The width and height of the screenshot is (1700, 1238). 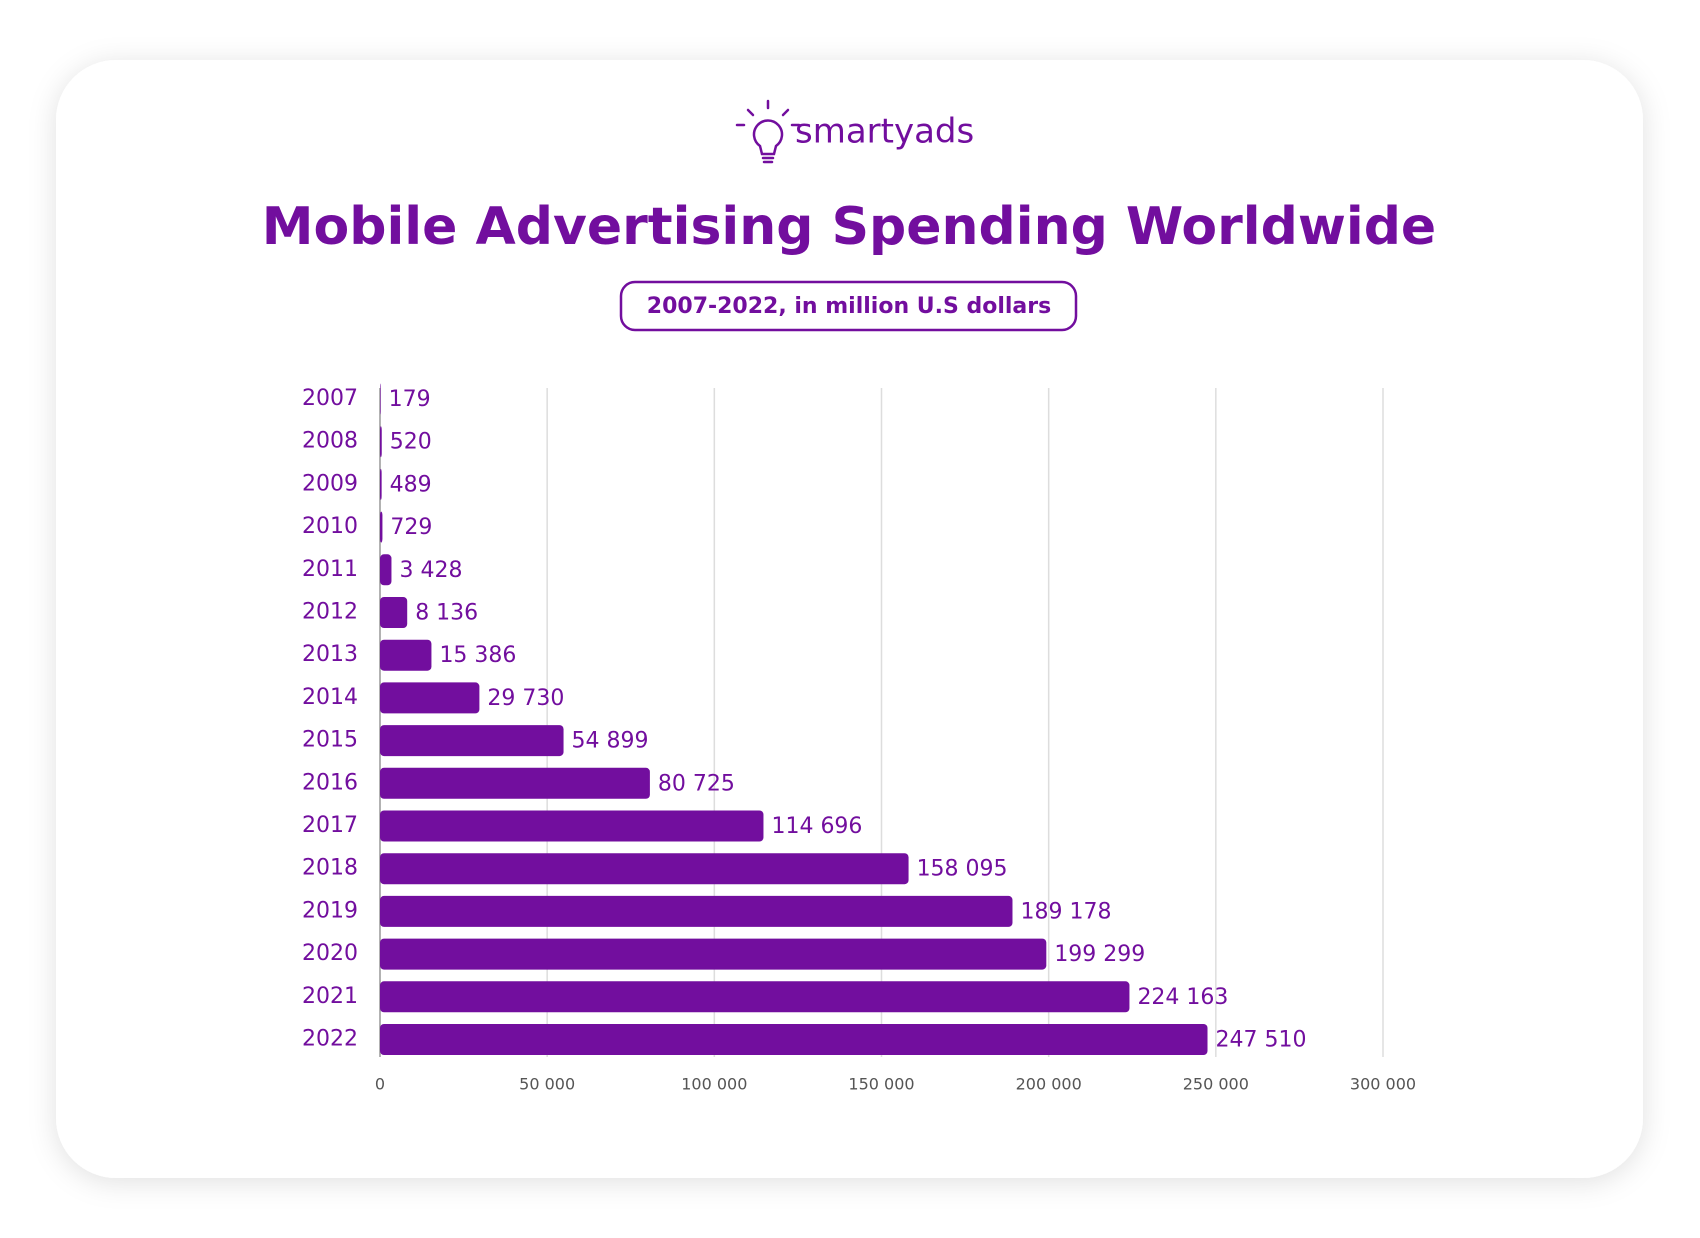 I want to click on y-tick-label: 2008, so click(x=330, y=441).